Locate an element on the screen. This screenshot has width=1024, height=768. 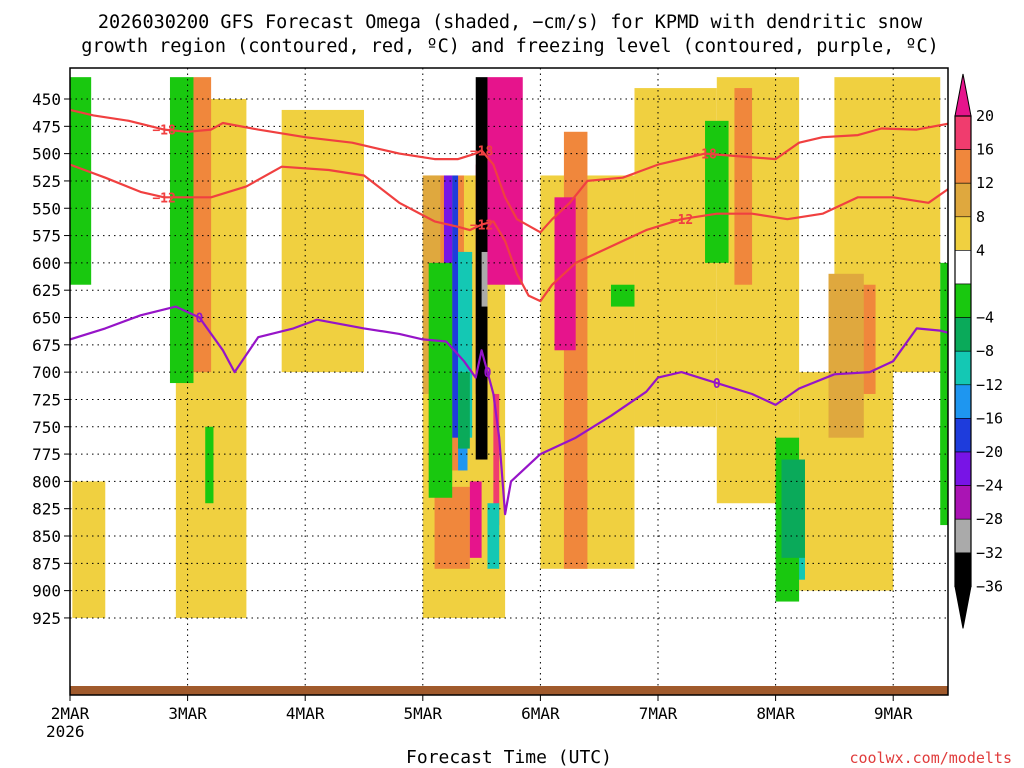
colorbar-label: −12 is located at coordinates (989, 385).